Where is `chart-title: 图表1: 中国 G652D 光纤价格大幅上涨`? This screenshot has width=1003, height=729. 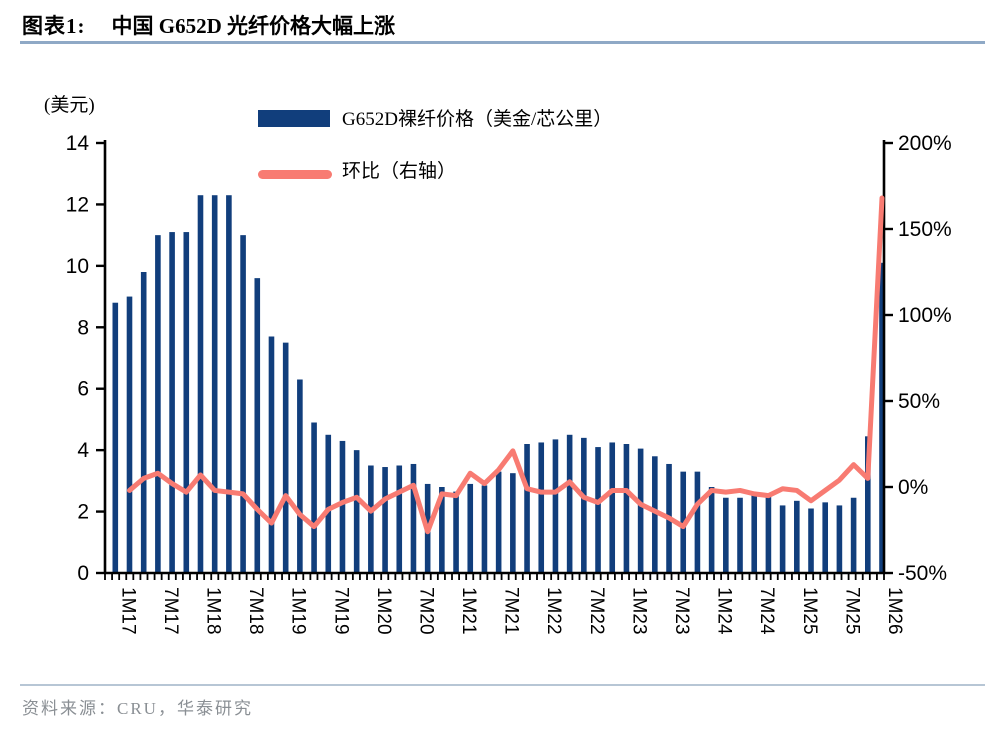 chart-title: 图表1: 中国 G652D 光纤价格大幅上涨 is located at coordinates (208, 25).